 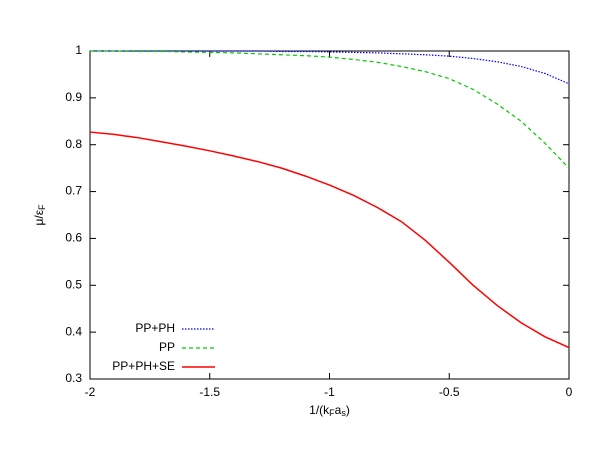 I want to click on x-axis-label-part: ), so click(x=348, y=410).